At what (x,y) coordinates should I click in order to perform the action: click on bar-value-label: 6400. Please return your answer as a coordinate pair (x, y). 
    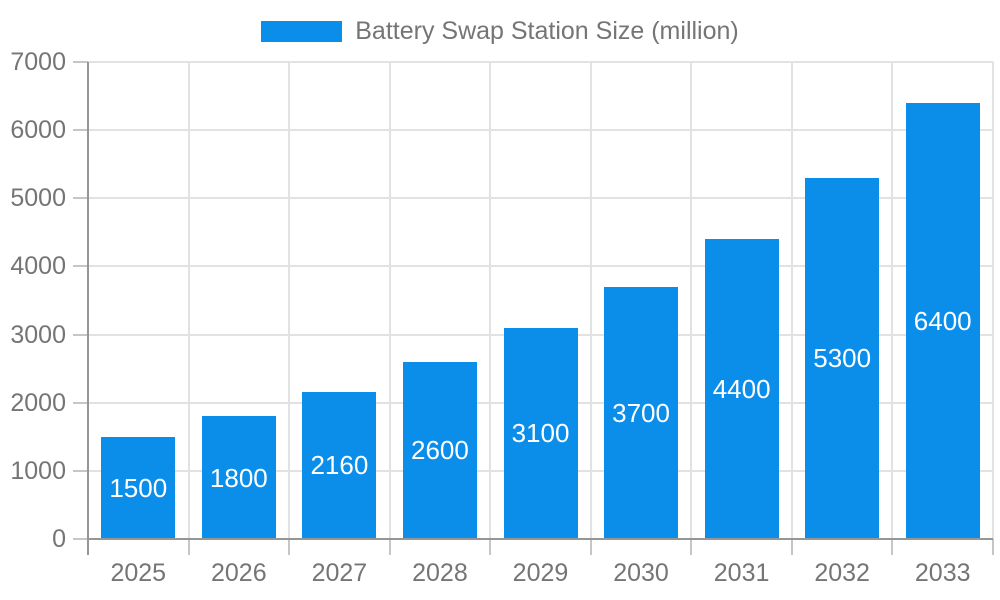
    Looking at the image, I should click on (942, 320).